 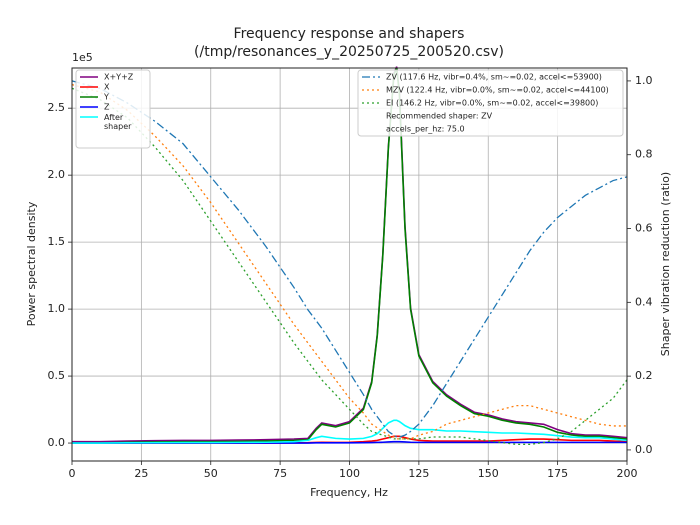 I want to click on y2-tick-label: 0.4, so click(x=644, y=301).